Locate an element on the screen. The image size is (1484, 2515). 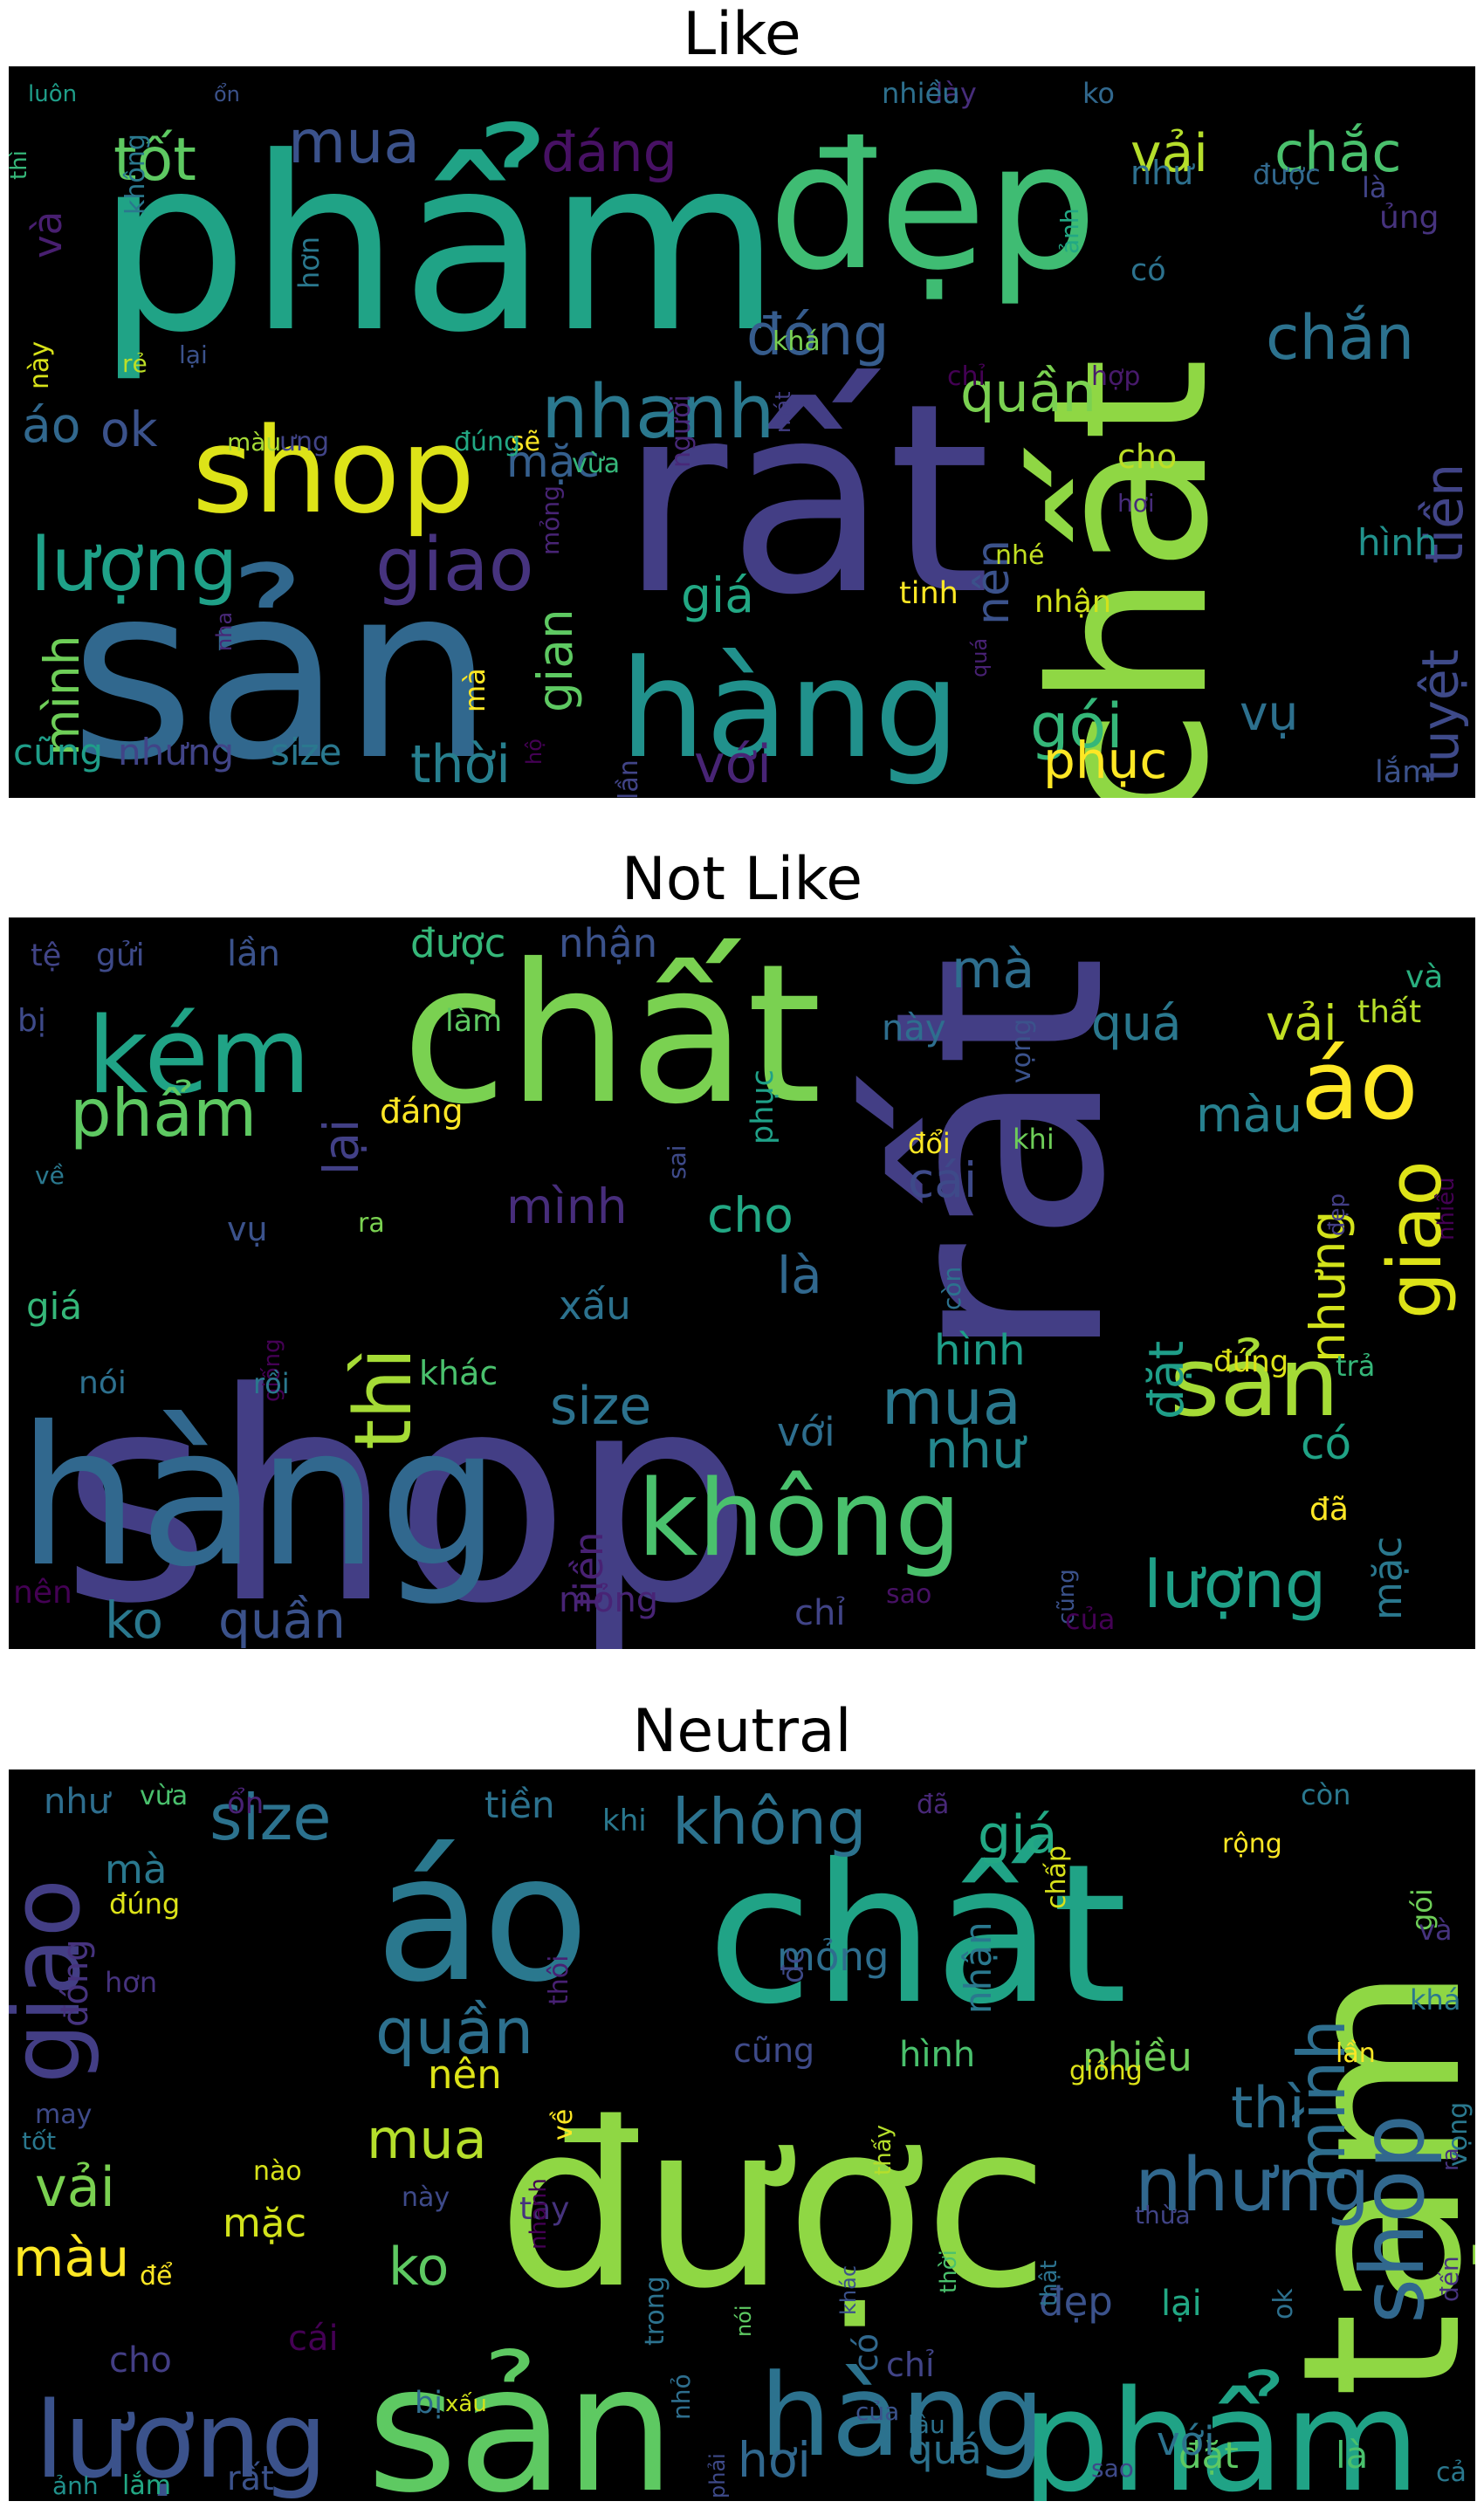
cloud-word: tay is located at coordinates (544, 2209).